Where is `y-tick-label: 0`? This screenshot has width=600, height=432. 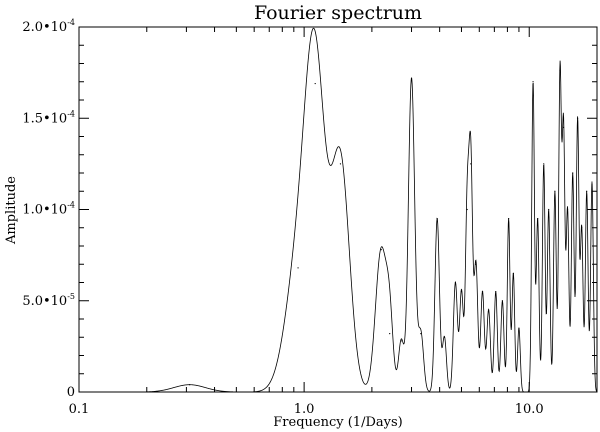 y-tick-label: 0 is located at coordinates (71, 392).